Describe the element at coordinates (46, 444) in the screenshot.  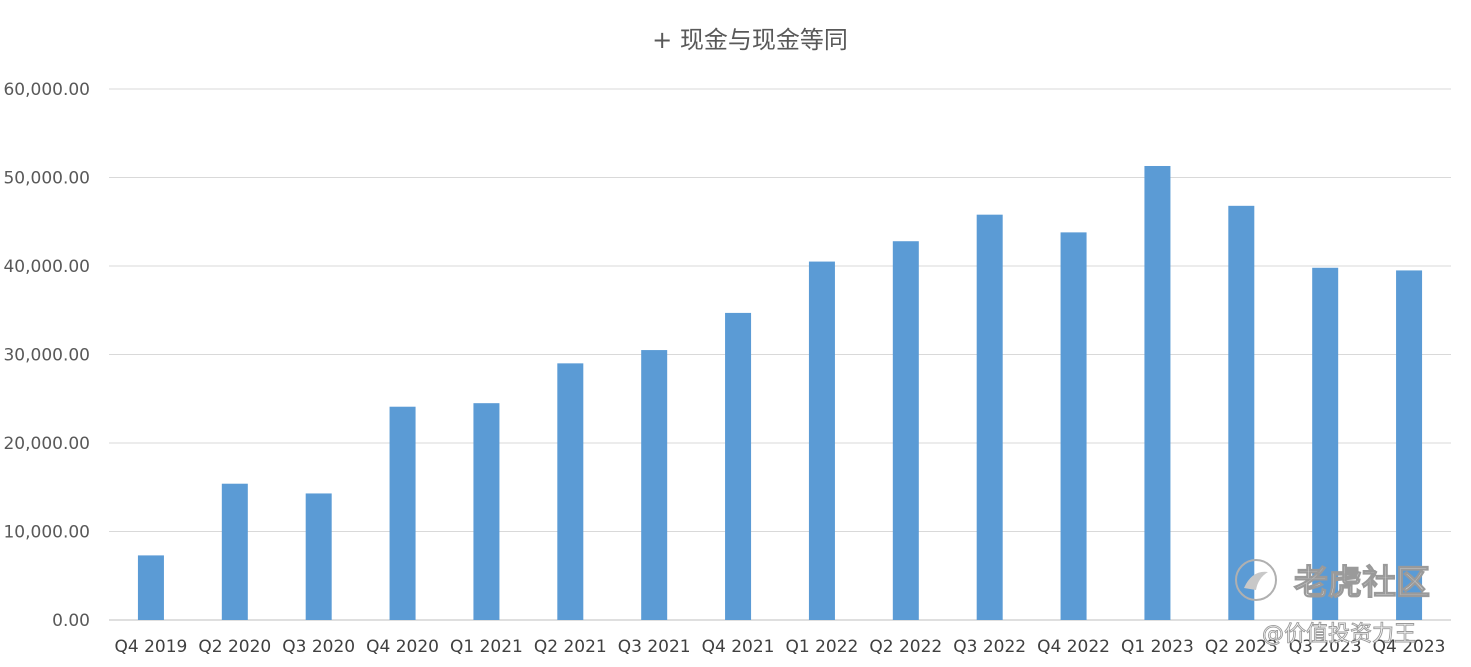
I see `y-tick-label: 20,000.00` at that location.